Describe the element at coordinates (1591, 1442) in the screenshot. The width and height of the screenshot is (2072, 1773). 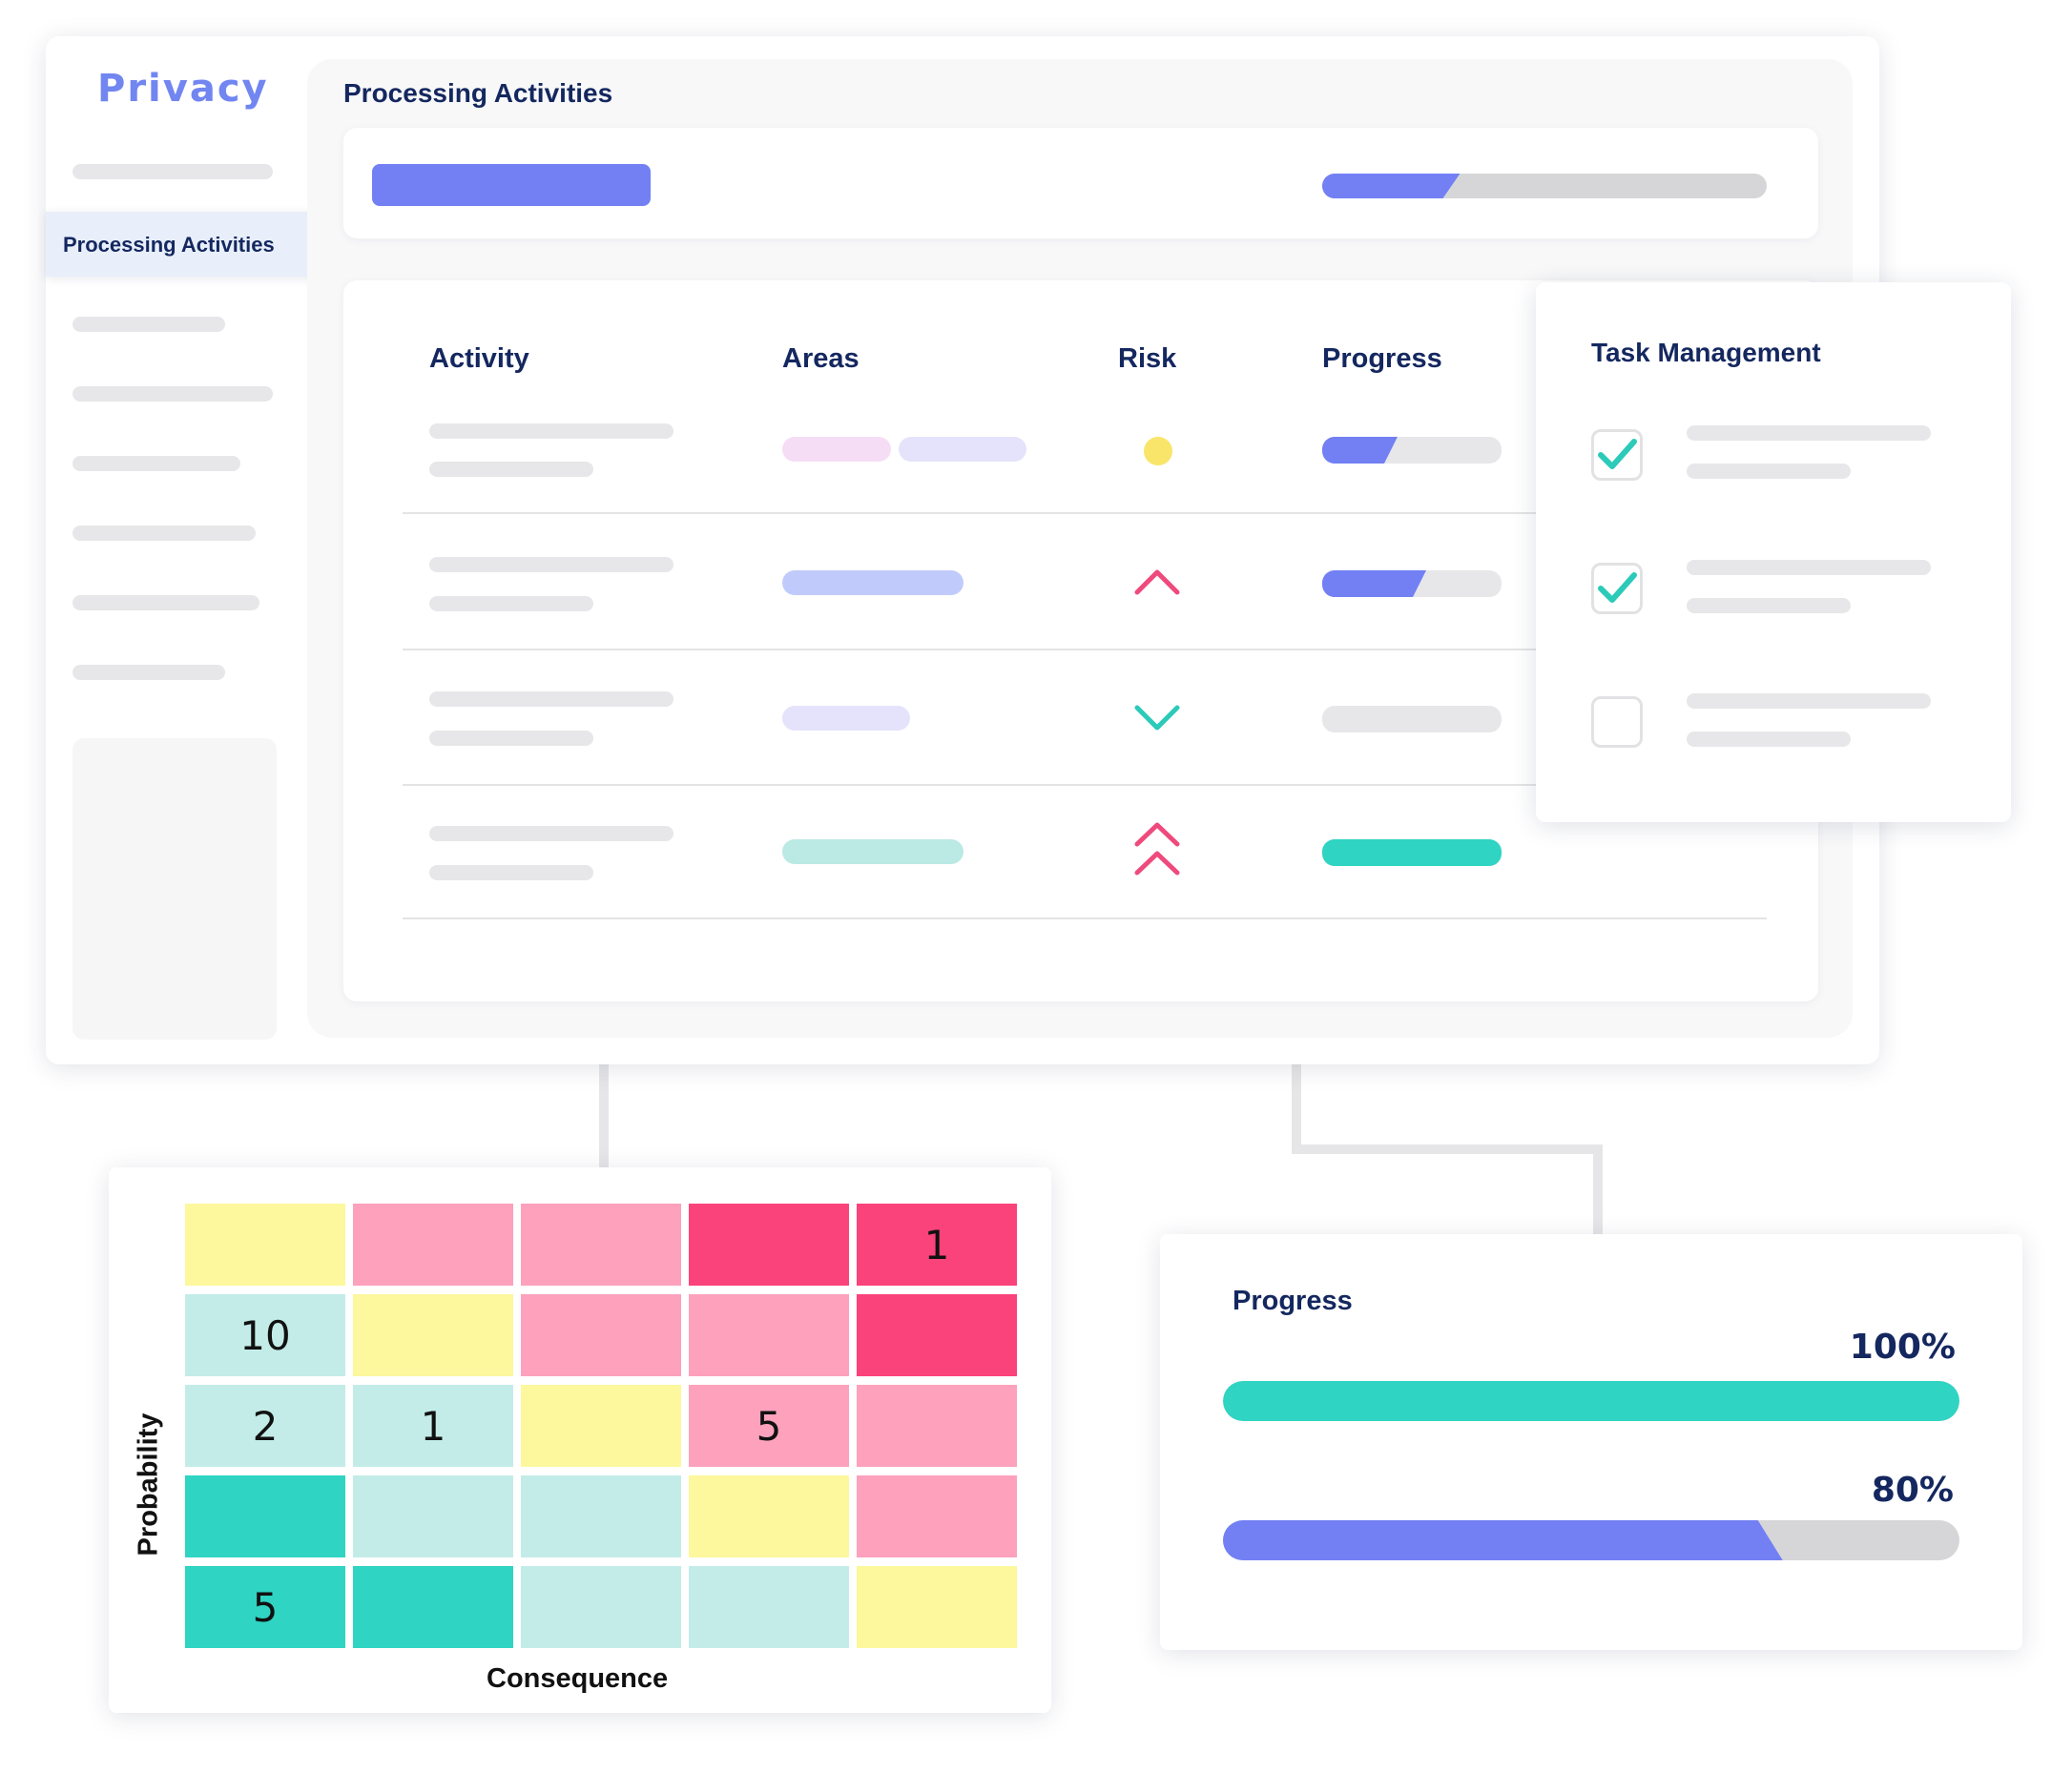
I see `progress-card` at that location.